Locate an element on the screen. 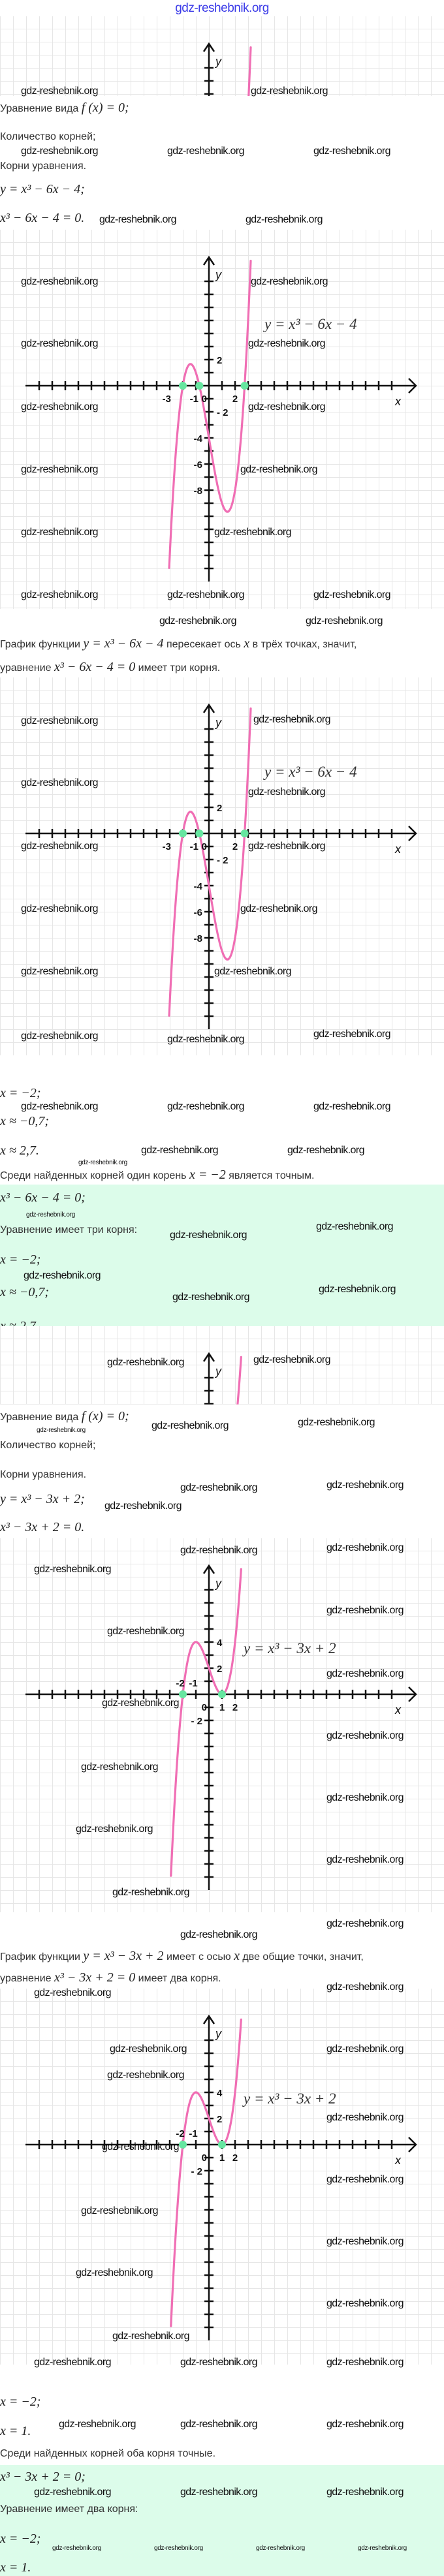 The image size is (444, 2576). conclusion-text: пересекает ось is located at coordinates (203, 644).